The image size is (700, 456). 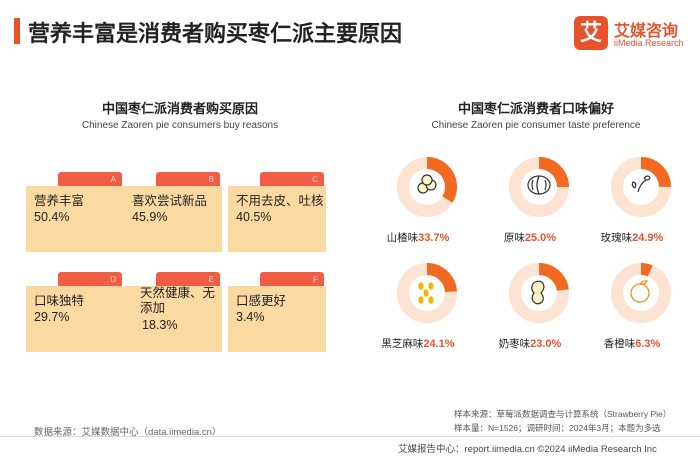 I want to click on title-accent-bar, so click(x=17, y=31).